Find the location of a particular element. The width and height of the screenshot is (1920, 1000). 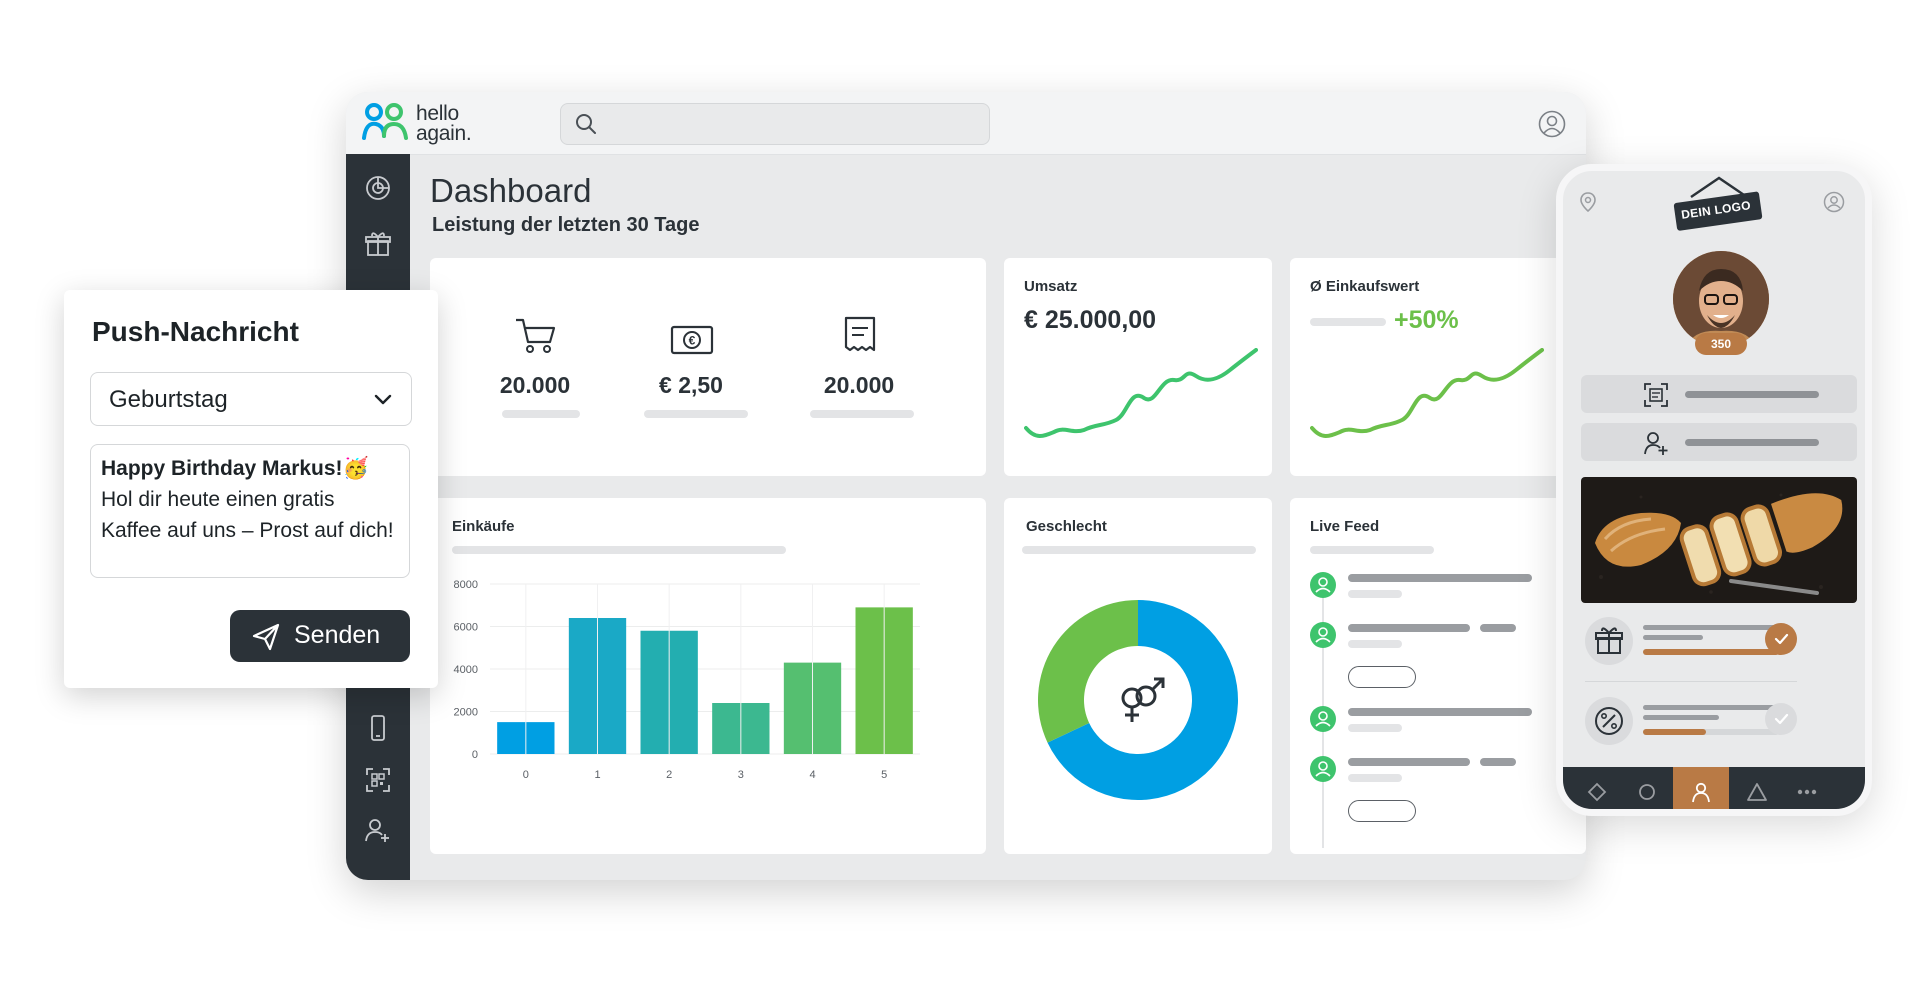

mobile-app-preview: DEIN LOGO 350 is located at coordinates (1714, 490).